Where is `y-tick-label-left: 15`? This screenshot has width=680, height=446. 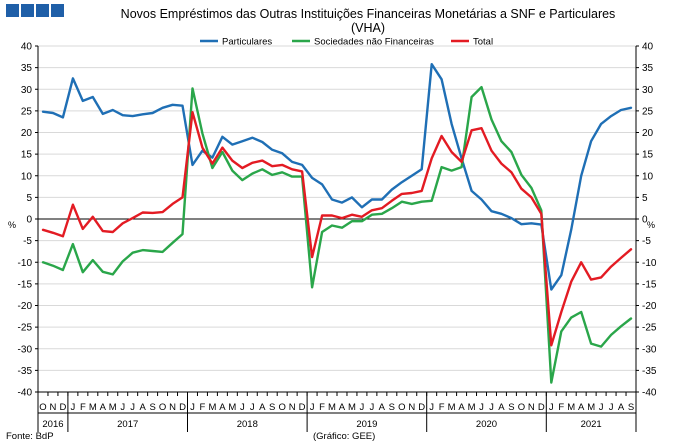 y-tick-label-left: 15 is located at coordinates (27, 155).